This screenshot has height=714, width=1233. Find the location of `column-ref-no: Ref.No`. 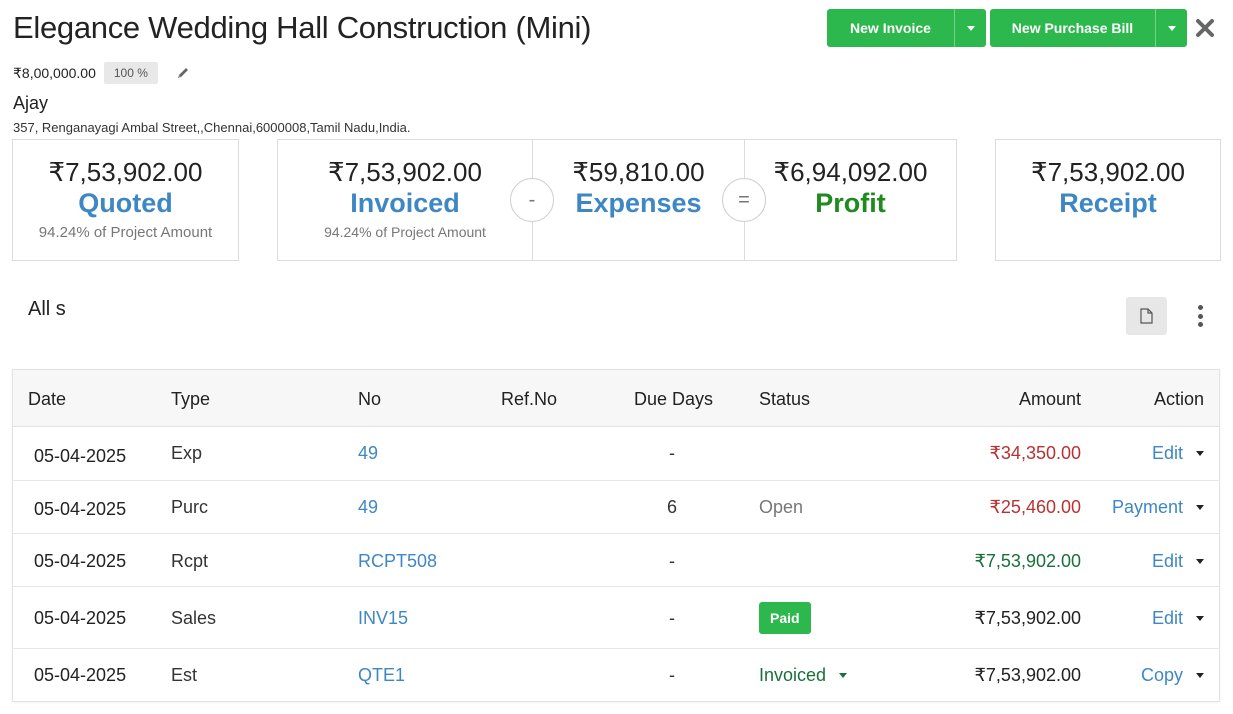

column-ref-no: Ref.No is located at coordinates (529, 399).